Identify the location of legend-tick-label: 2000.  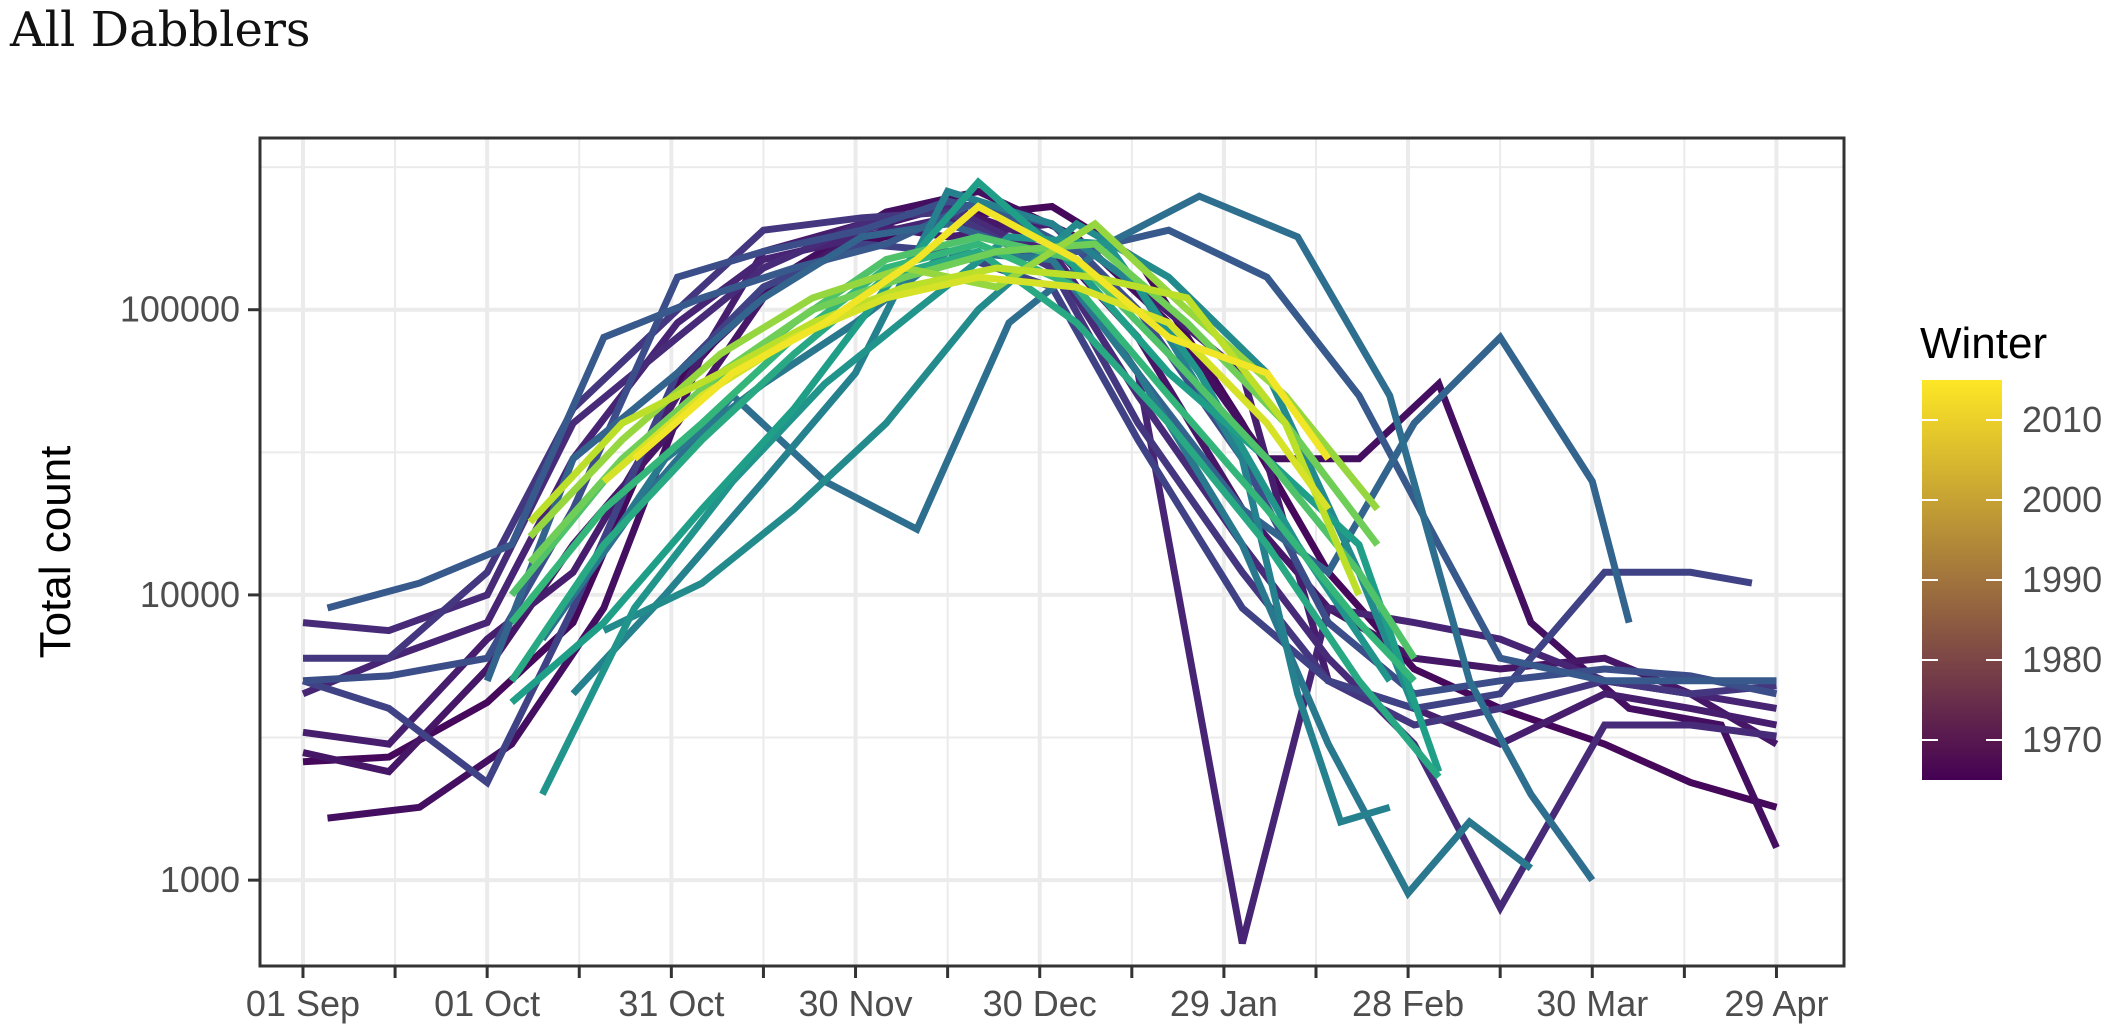
(2062, 499).